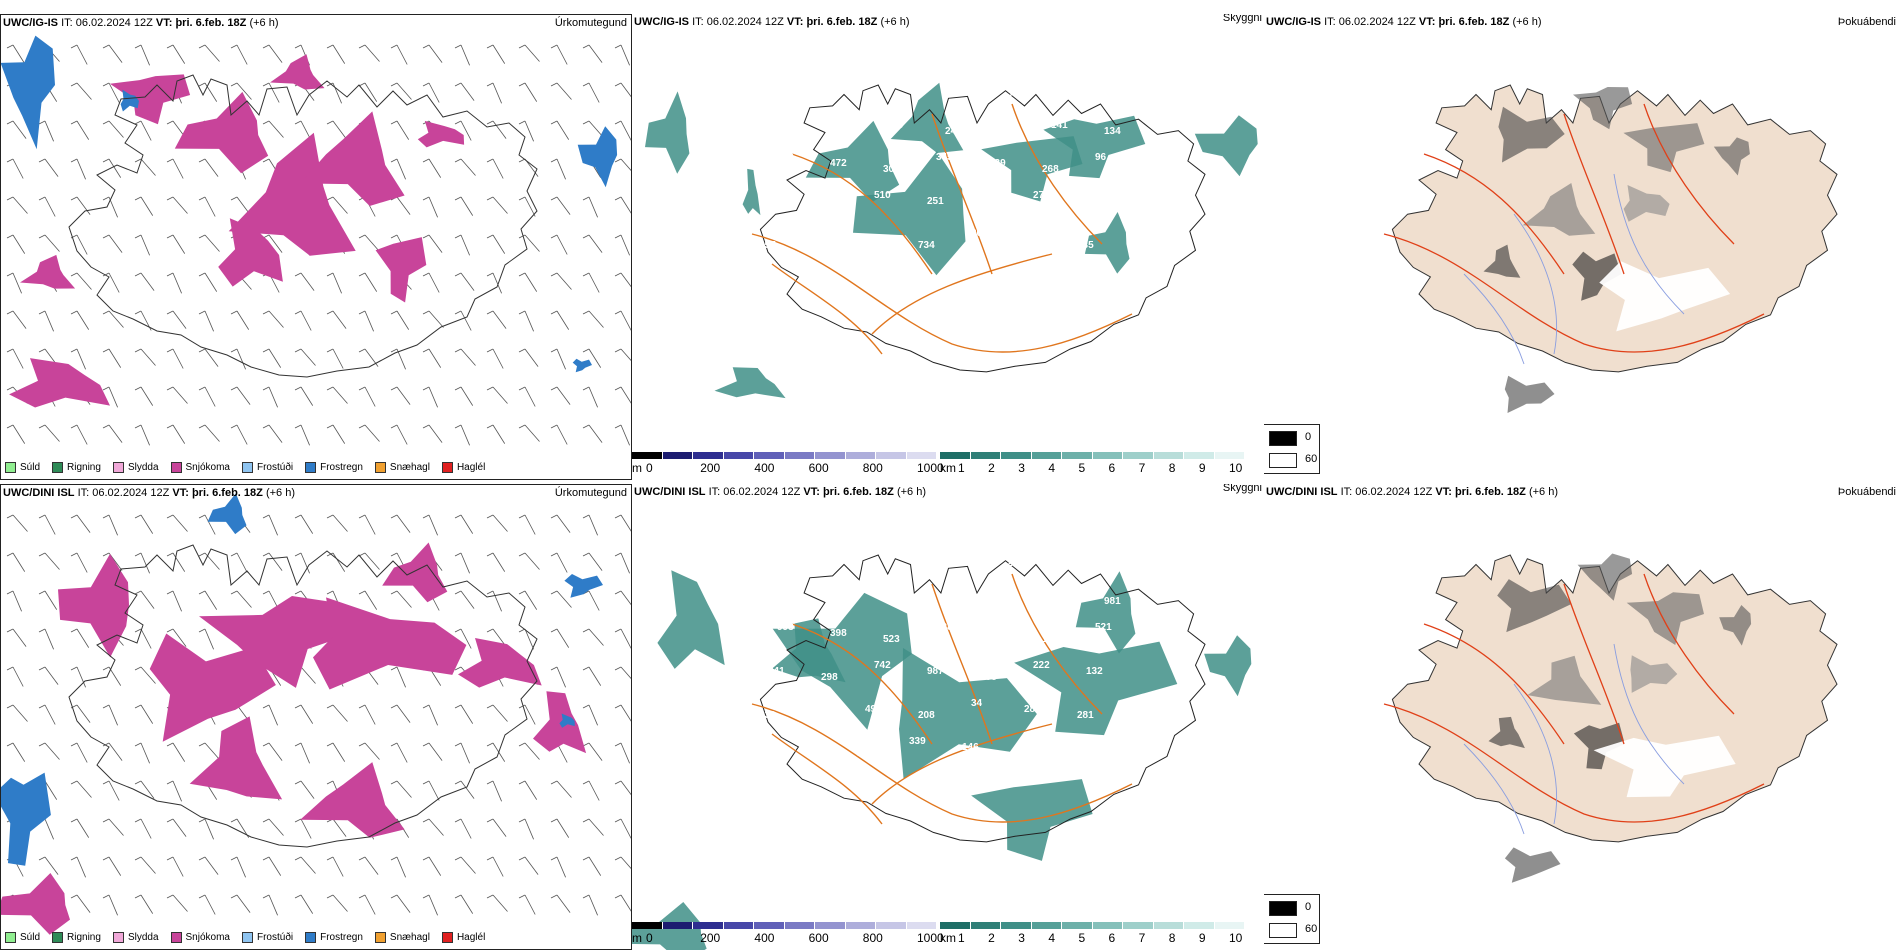  Describe the element at coordinates (882, 665) in the screenshot. I see `visibility-value: 742` at that location.